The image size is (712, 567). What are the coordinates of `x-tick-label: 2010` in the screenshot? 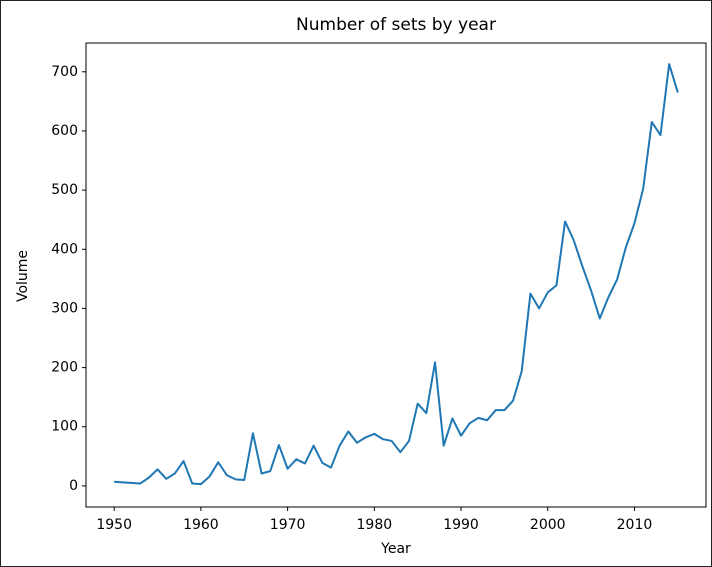 It's located at (635, 525).